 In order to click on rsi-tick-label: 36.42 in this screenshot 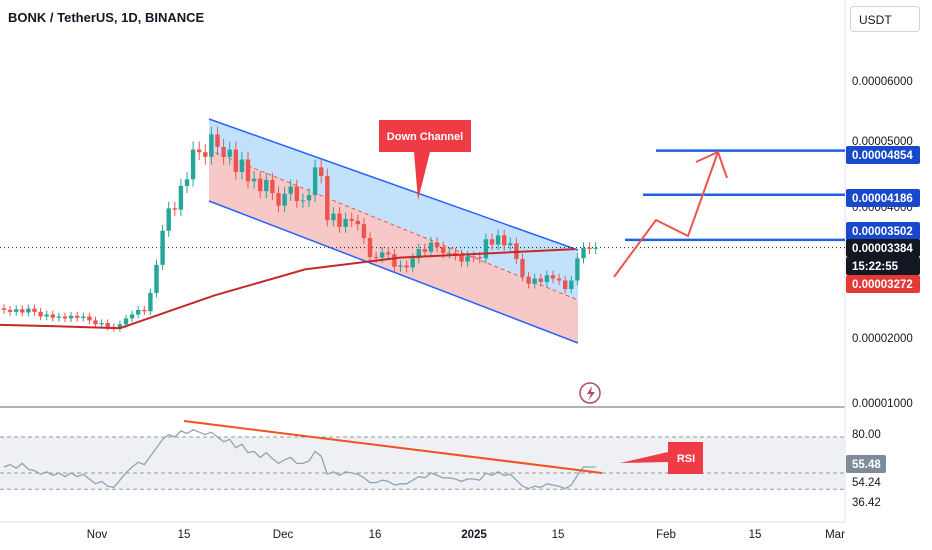, I will do `click(866, 503)`.